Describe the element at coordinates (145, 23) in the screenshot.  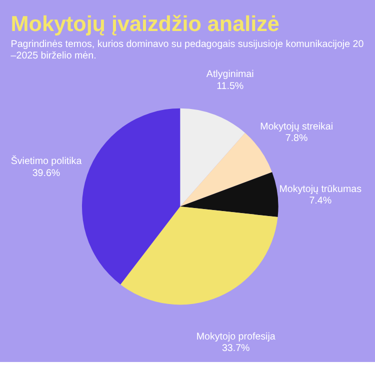
I see `chart-title: Mokytojų įvaizdžio analizė` at that location.